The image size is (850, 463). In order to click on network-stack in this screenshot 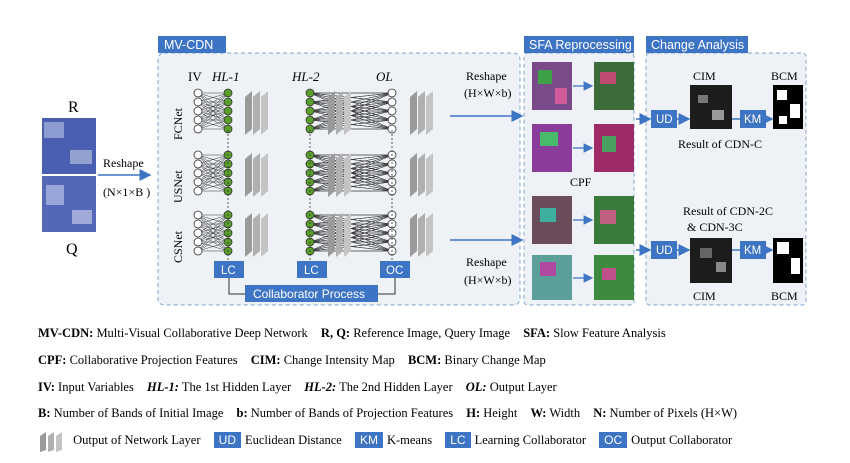, I will do `click(313, 174)`.